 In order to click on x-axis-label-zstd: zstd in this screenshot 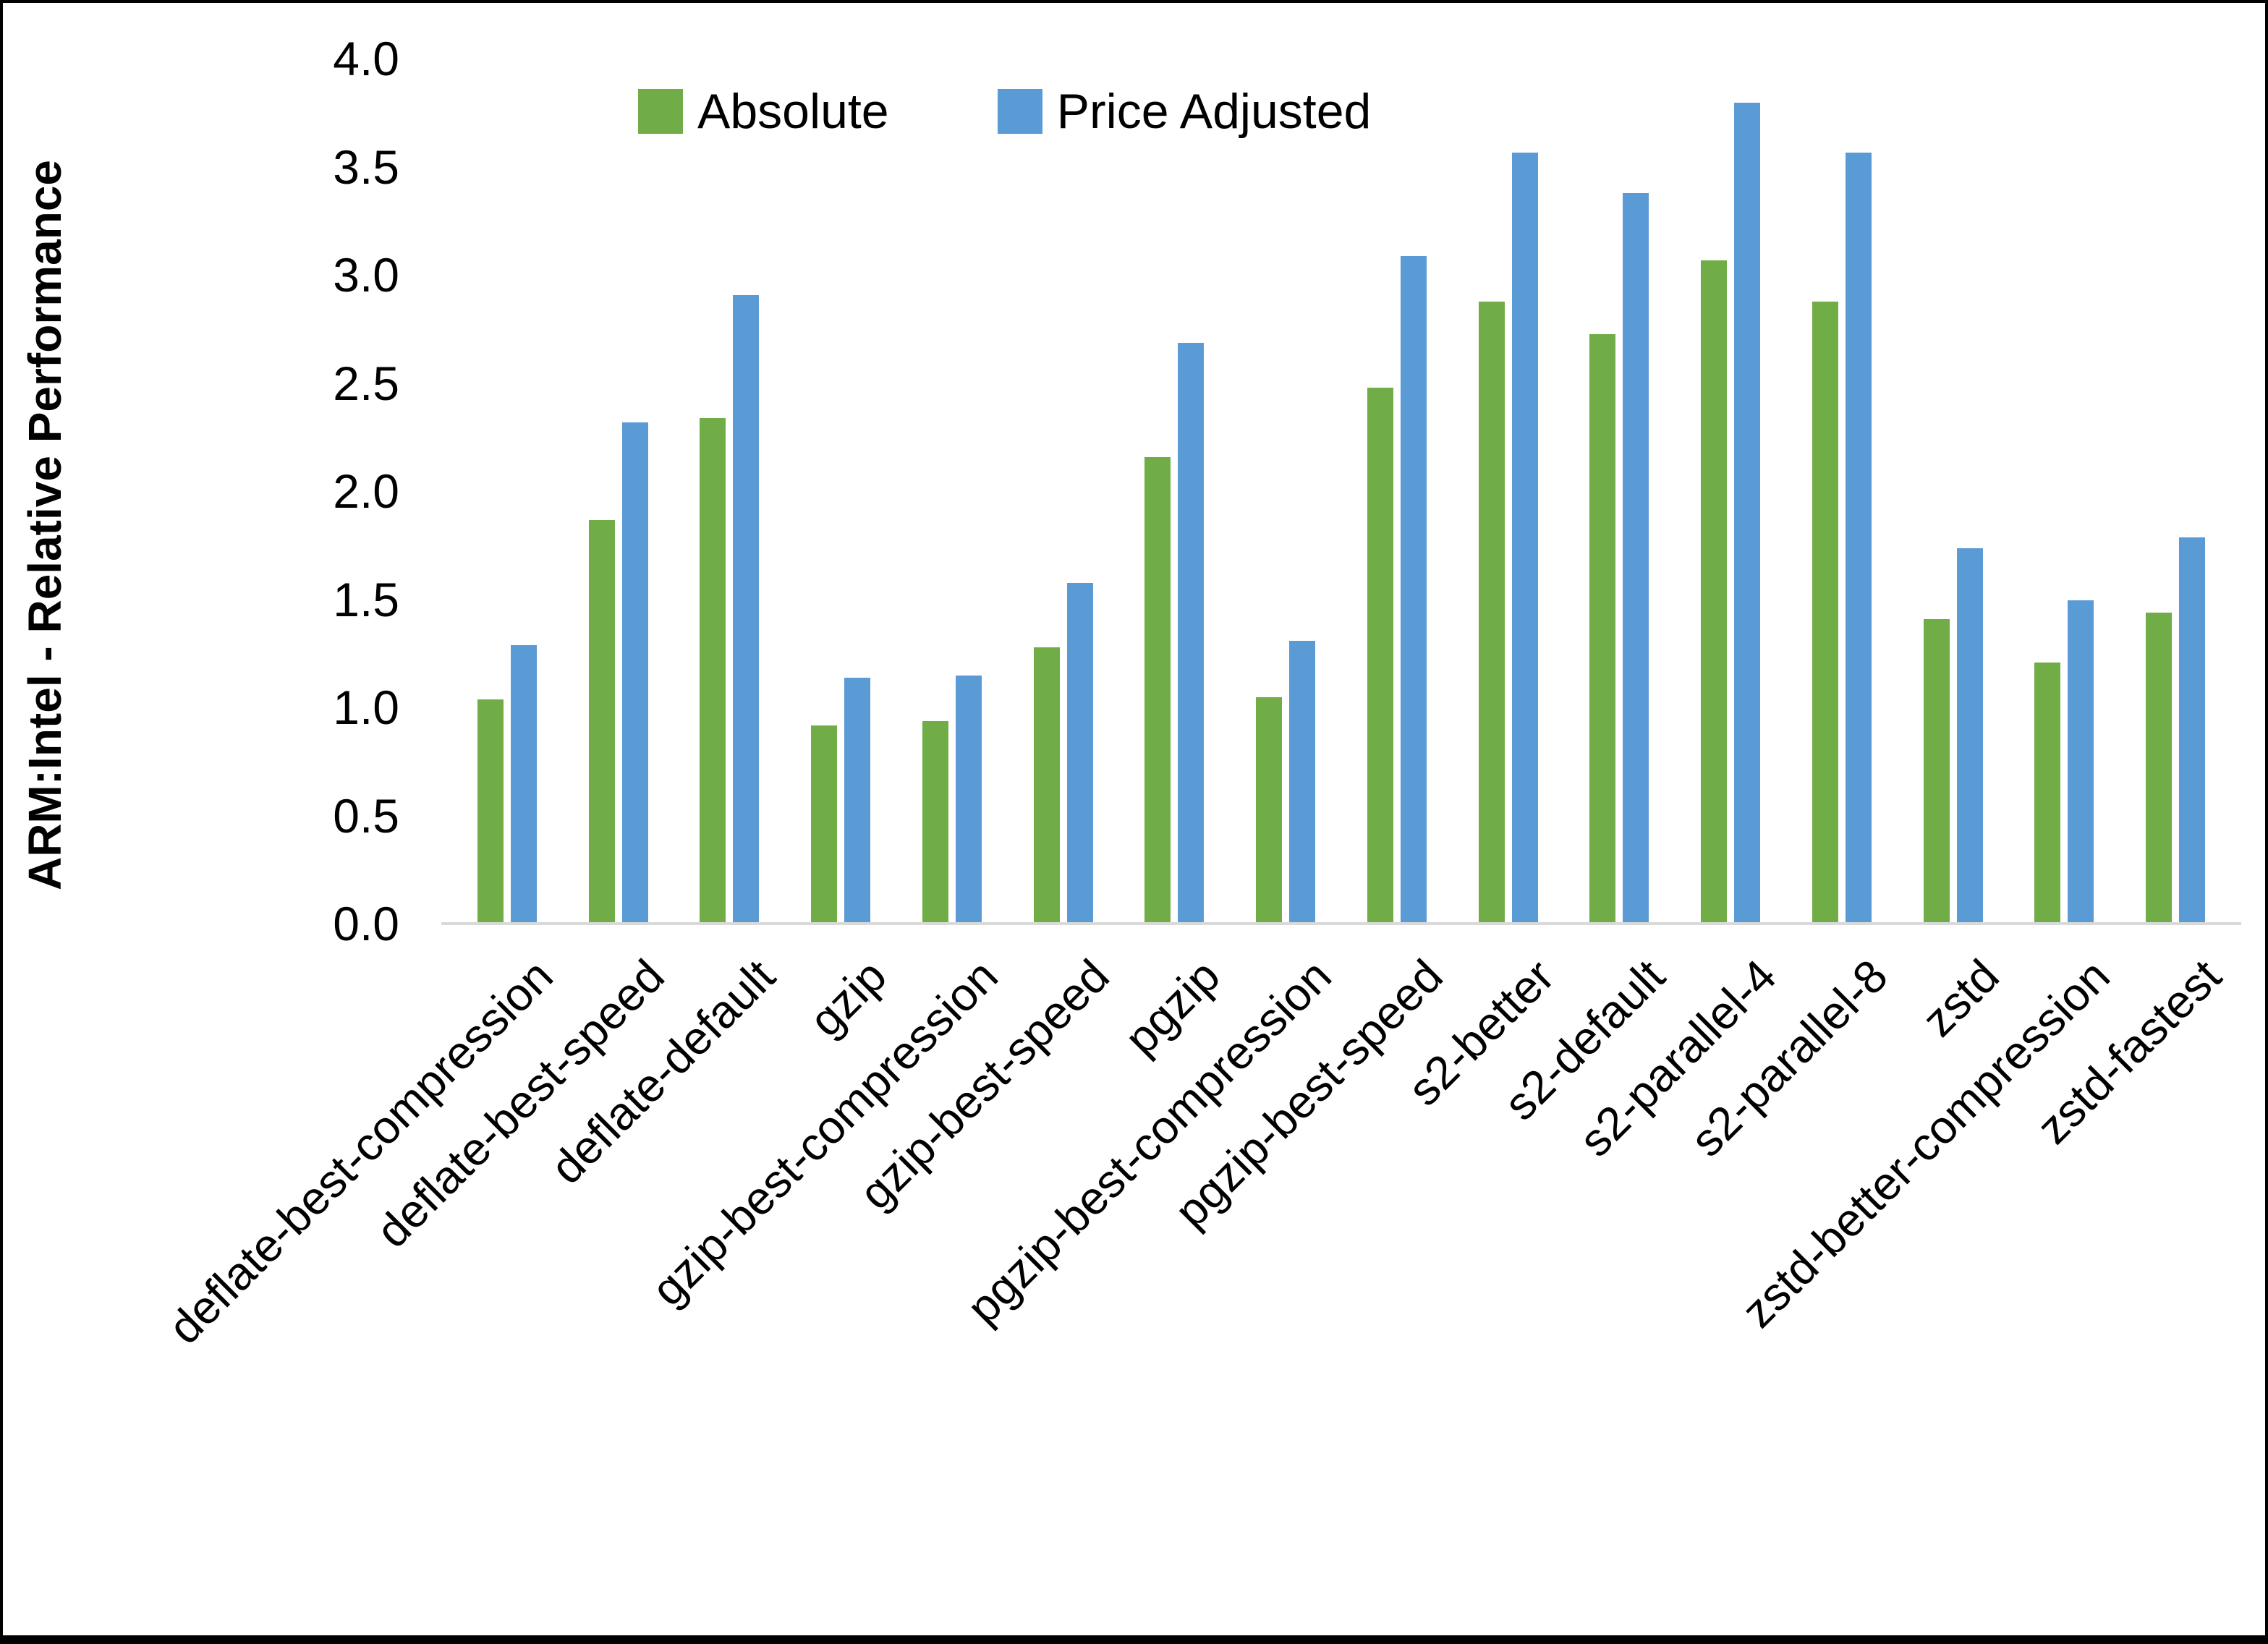, I will do `click(1960, 998)`.